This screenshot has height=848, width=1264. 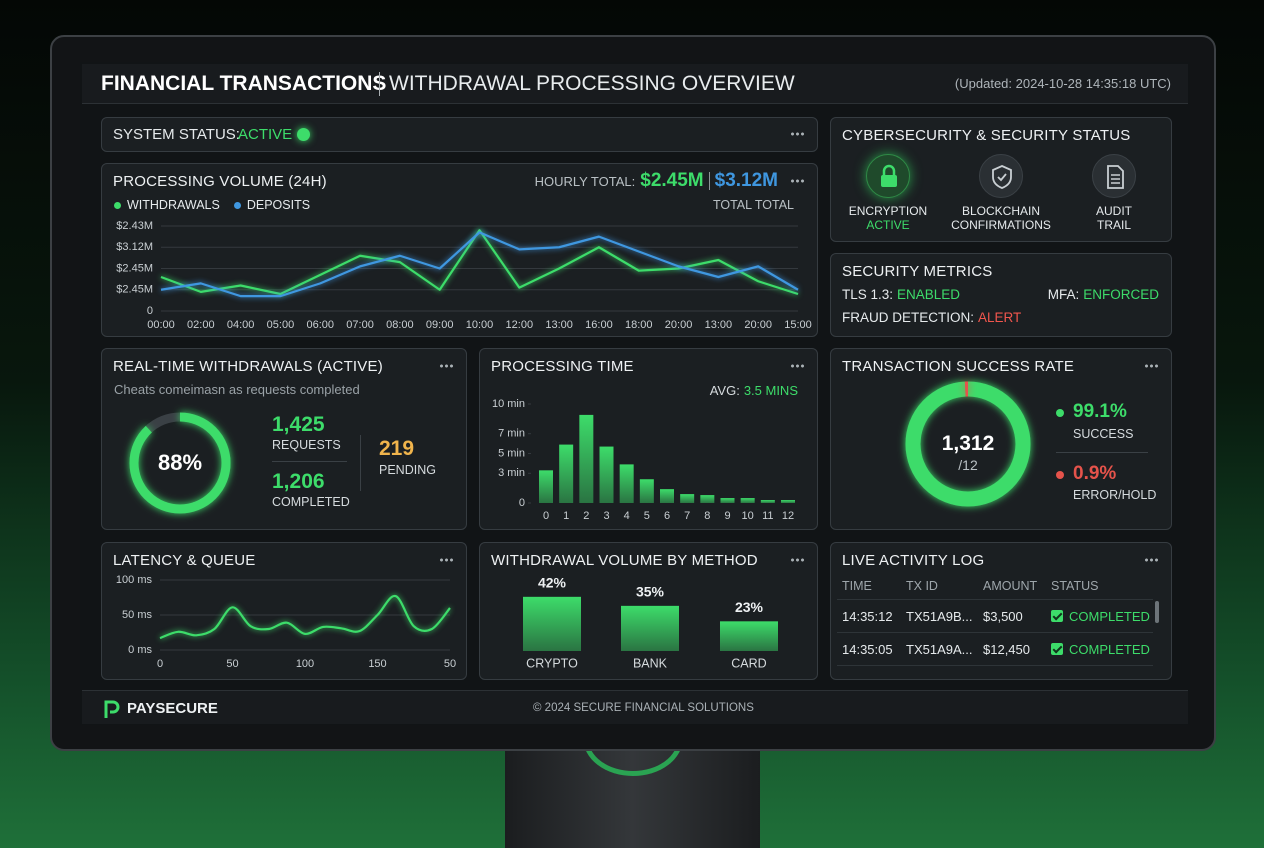 What do you see at coordinates (748, 663) in the screenshot?
I see `x-tick-label: CARD` at bounding box center [748, 663].